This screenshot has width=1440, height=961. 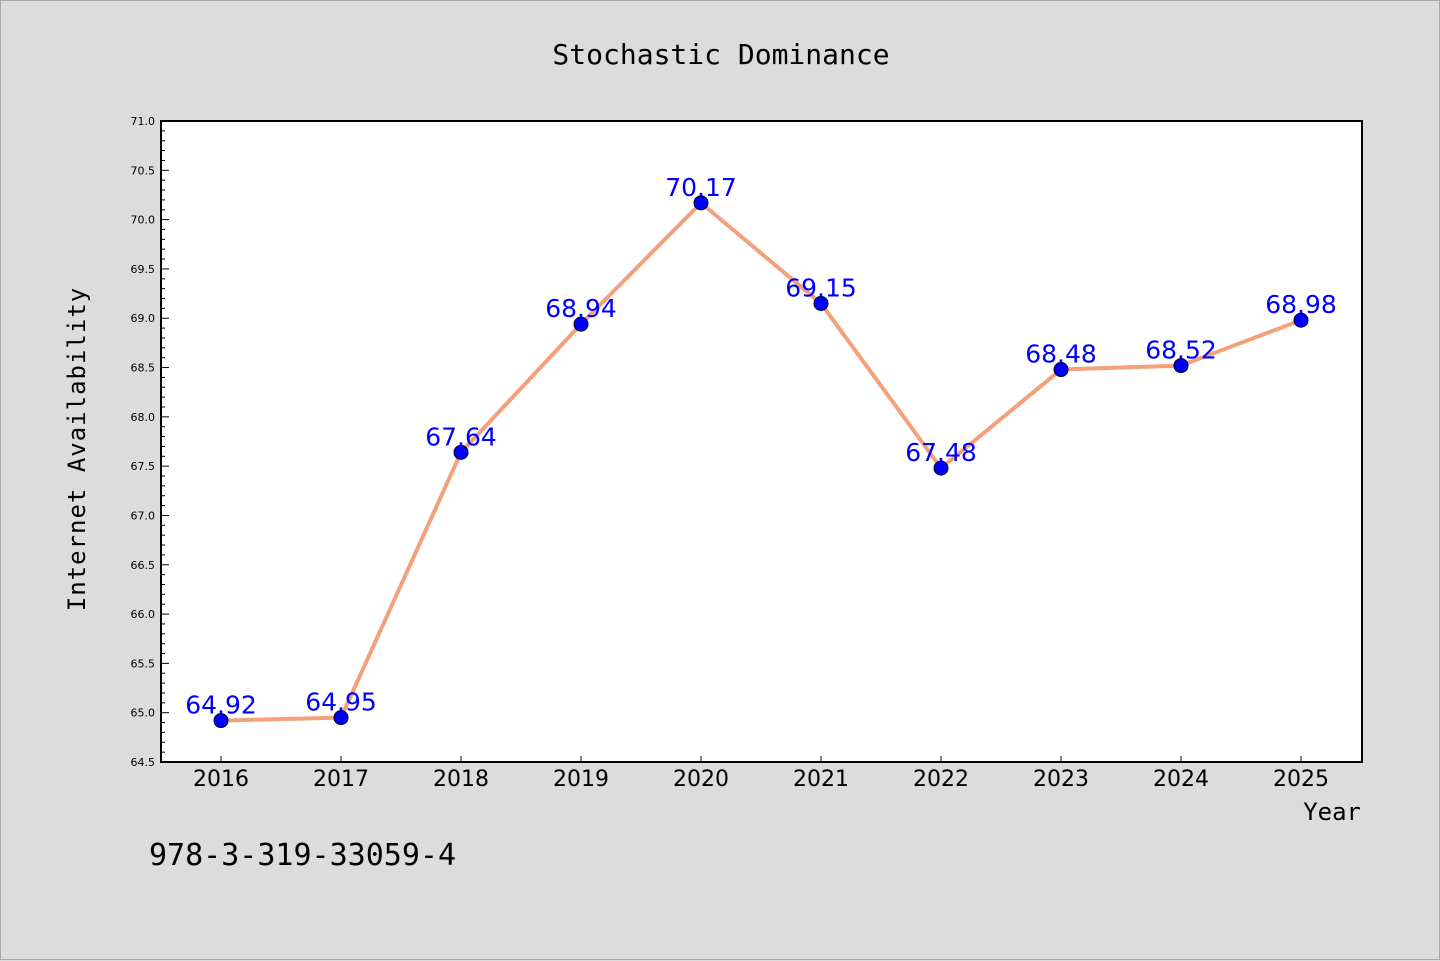 I want to click on data-label: 70.17, so click(x=701, y=187).